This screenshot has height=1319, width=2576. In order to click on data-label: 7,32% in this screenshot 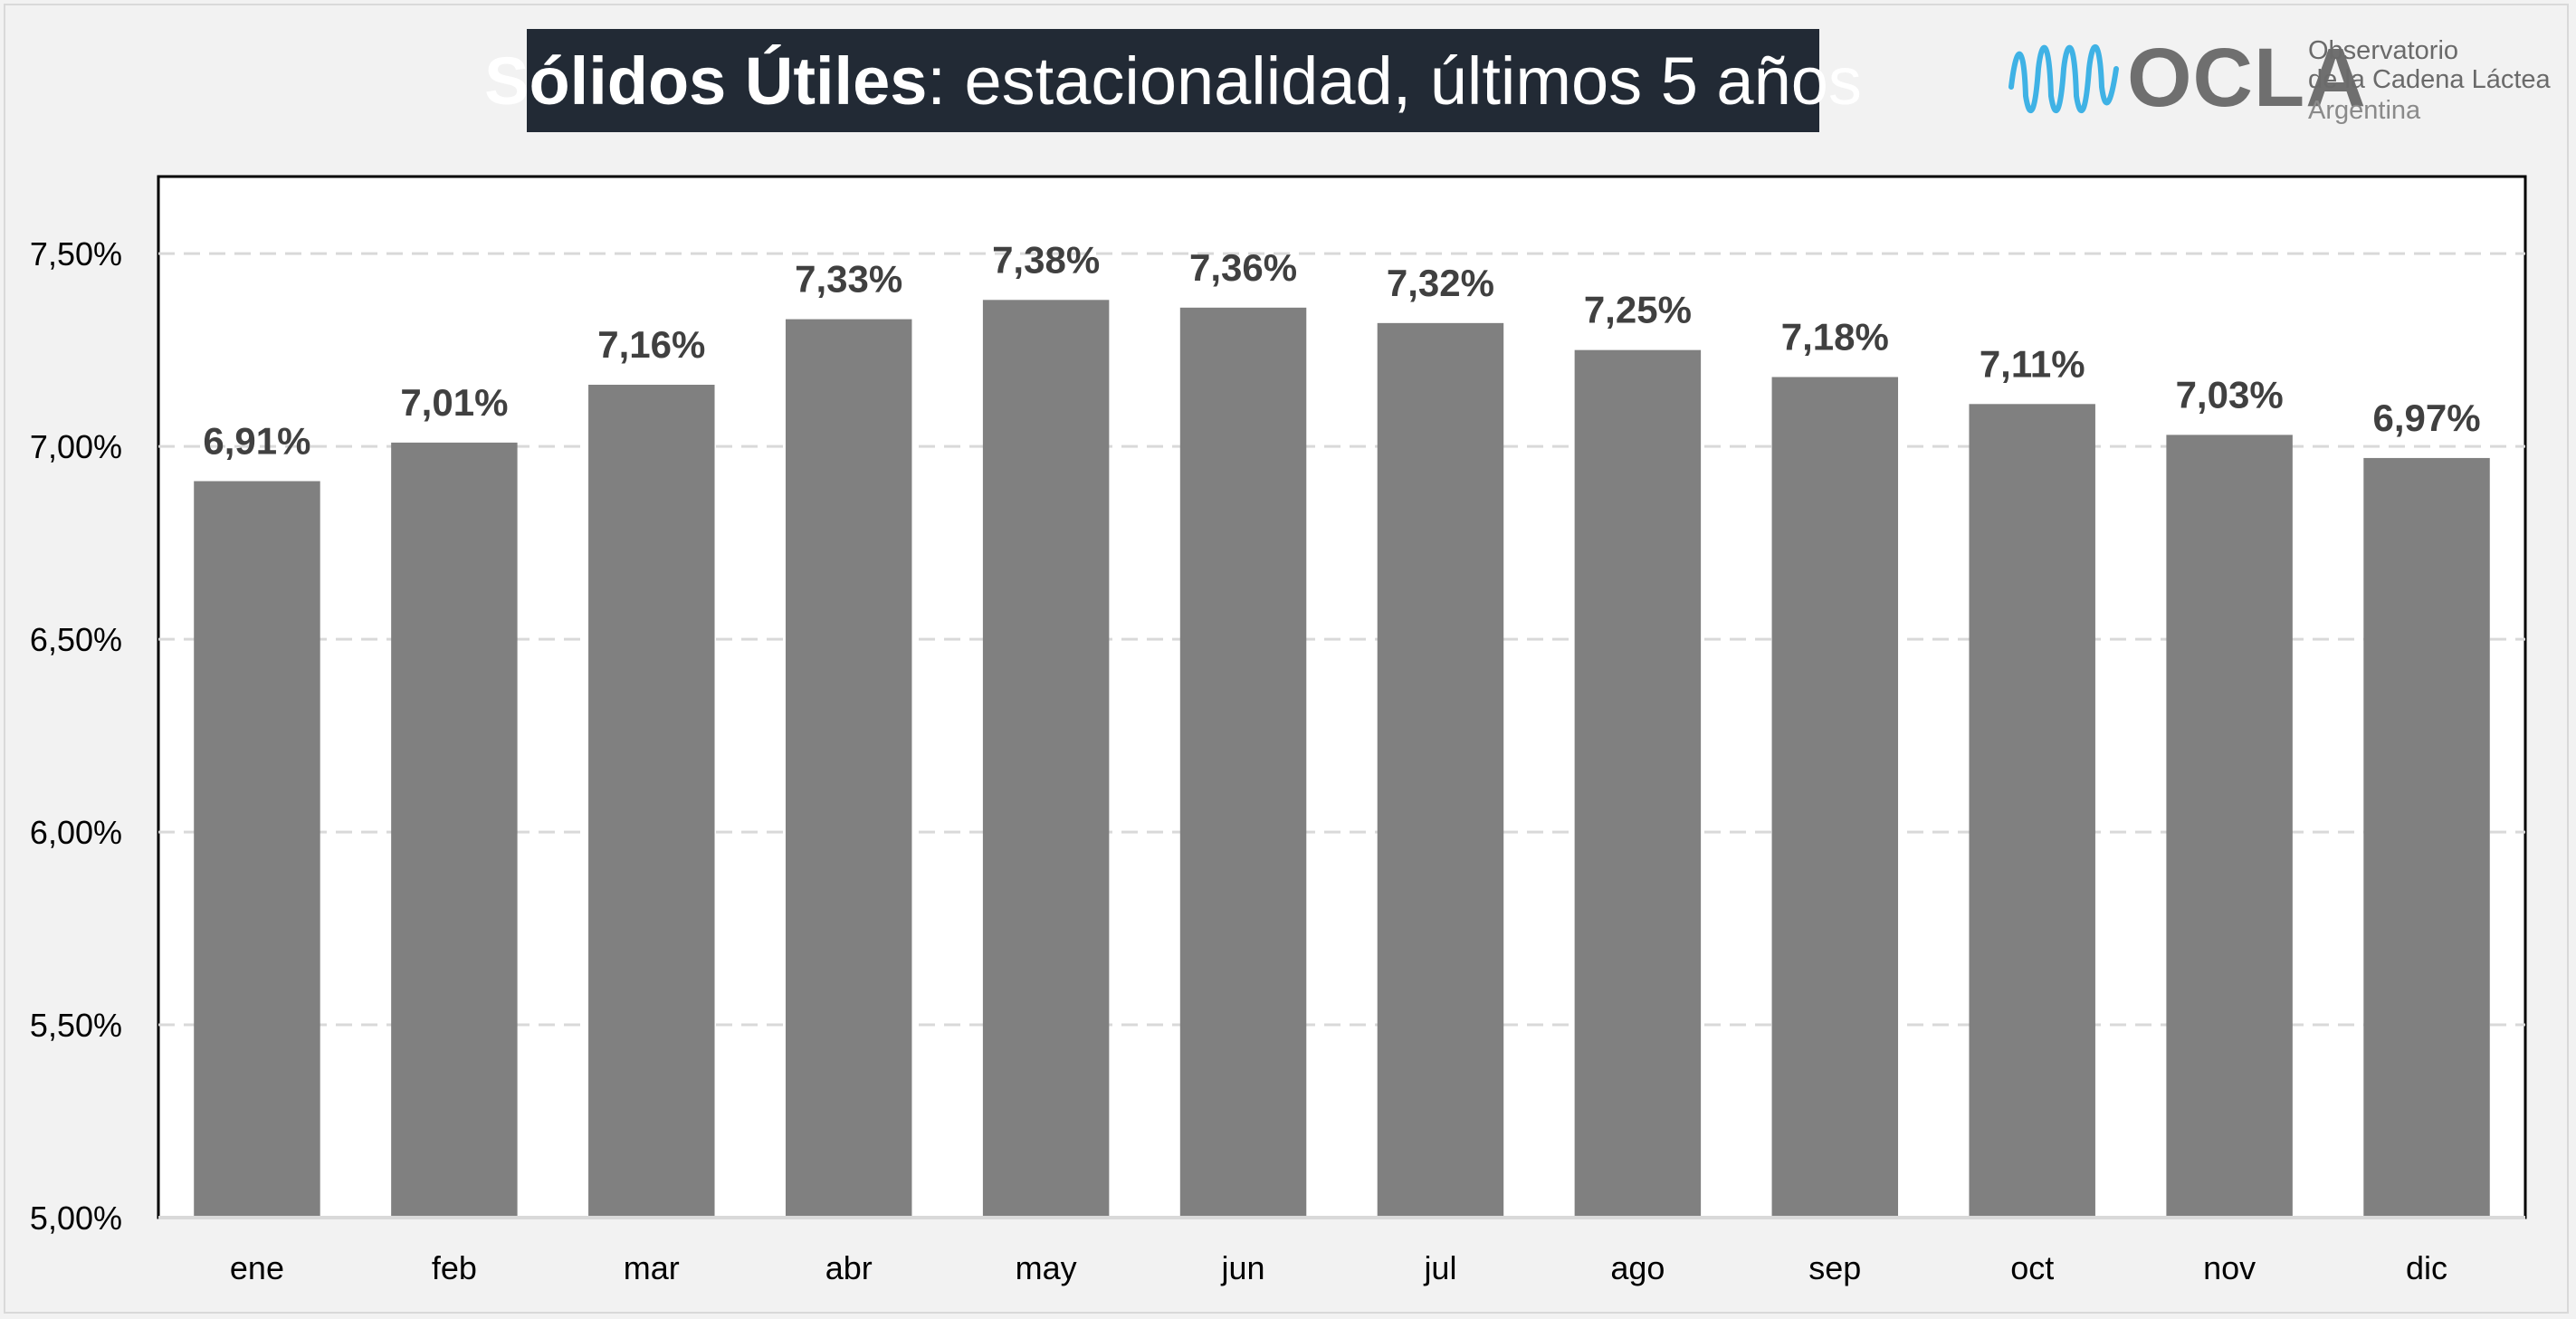, I will do `click(1440, 283)`.